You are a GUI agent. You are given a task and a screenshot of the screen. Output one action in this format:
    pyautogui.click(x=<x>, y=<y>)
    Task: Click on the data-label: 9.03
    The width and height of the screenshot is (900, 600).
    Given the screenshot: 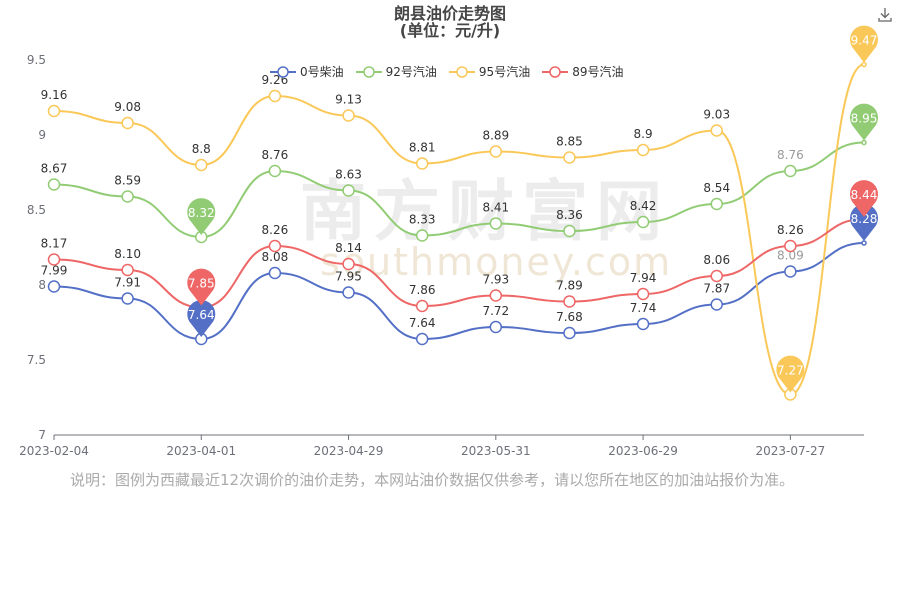 What is the action you would take?
    pyautogui.click(x=716, y=115)
    